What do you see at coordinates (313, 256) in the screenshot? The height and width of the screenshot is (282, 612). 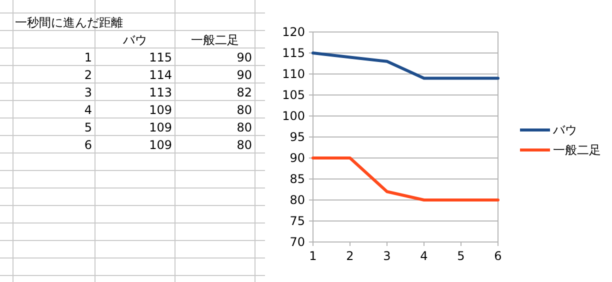 I see `x-tick-label: 1` at bounding box center [313, 256].